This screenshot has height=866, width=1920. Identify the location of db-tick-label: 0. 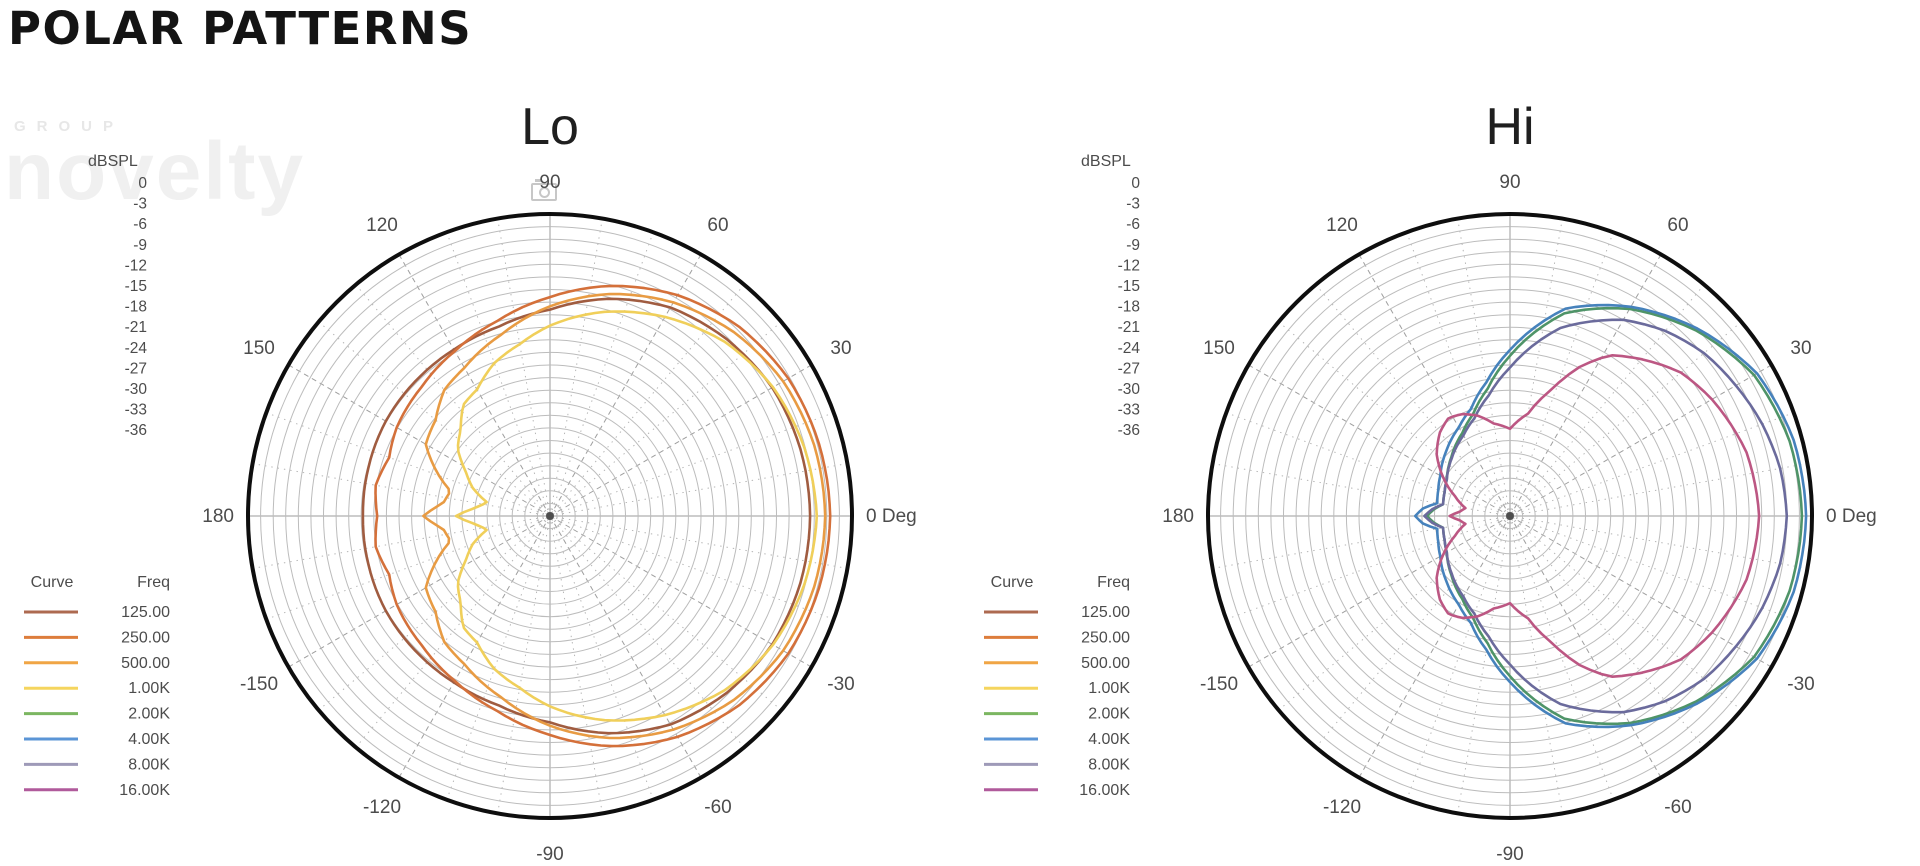
(142, 183).